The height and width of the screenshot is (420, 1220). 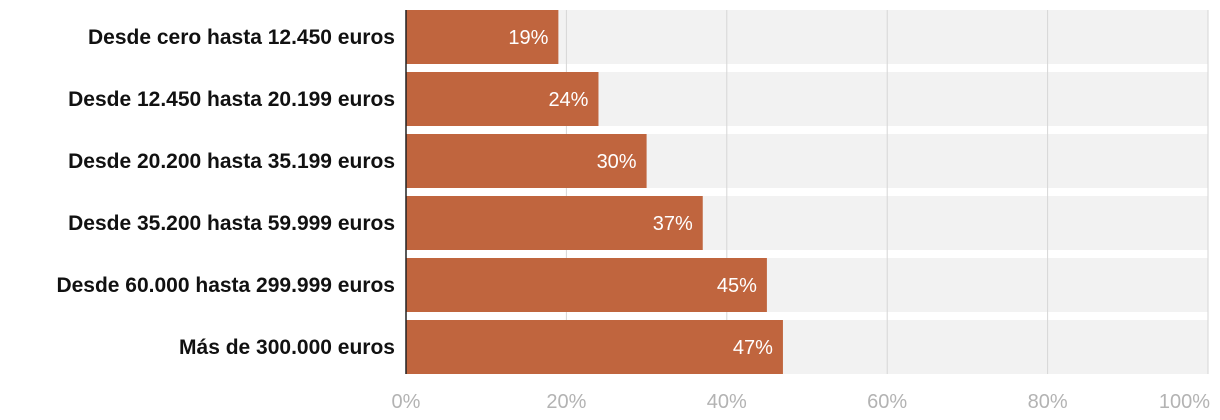 I want to click on category-label: Desde 20.200 hasta 35.199 euros, so click(x=231, y=161).